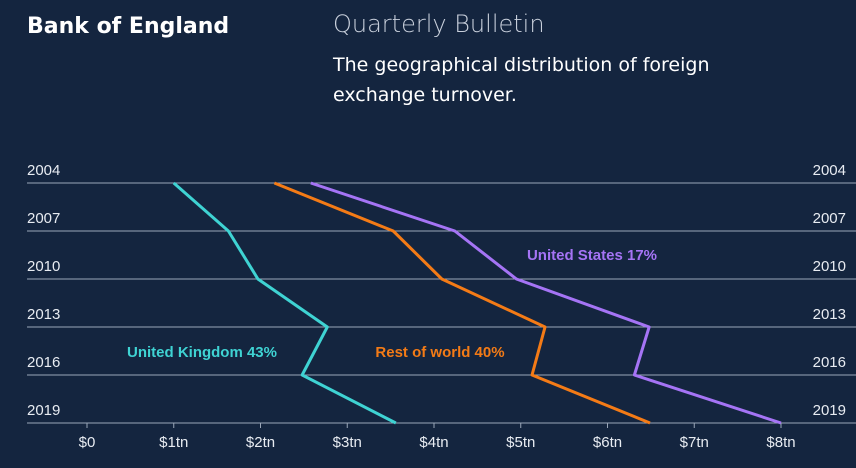 This screenshot has height=468, width=856. Describe the element at coordinates (780, 442) in the screenshot. I see `x-tick-label: $8tn` at that location.